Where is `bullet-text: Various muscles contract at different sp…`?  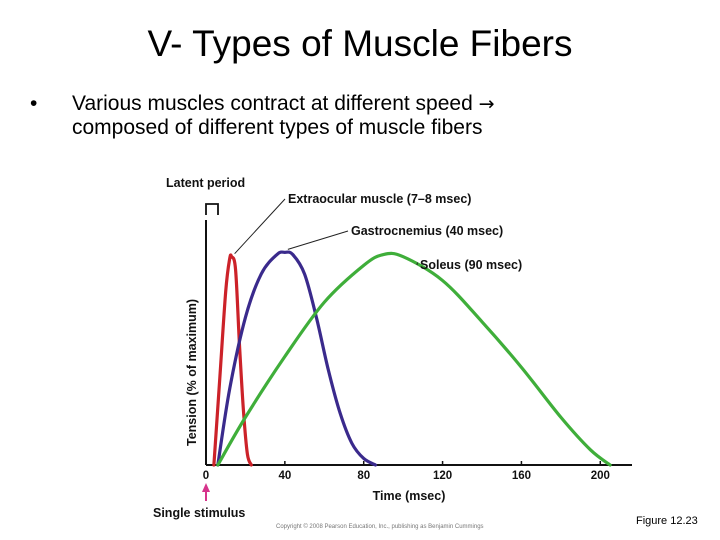 bullet-text: Various muscles contract at different sp… is located at coordinates (382, 116).